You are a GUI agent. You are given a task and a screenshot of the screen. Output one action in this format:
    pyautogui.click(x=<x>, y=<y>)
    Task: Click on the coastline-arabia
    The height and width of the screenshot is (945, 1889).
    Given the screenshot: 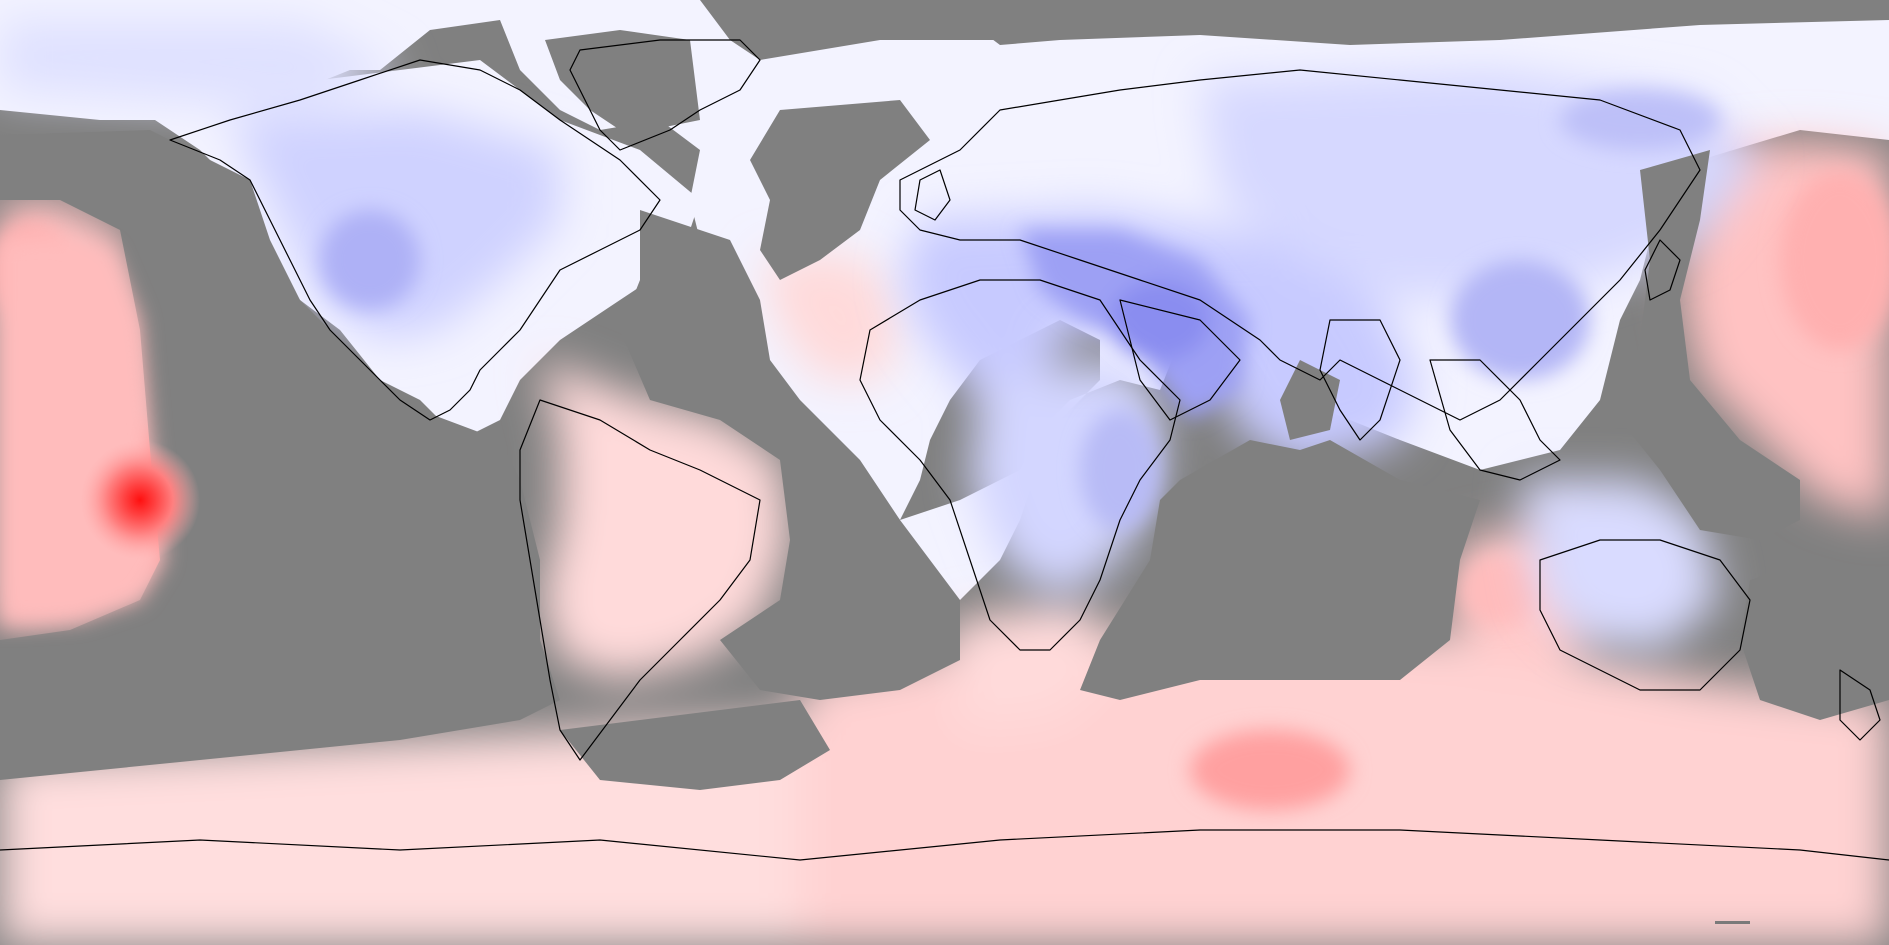 What is the action you would take?
    pyautogui.click(x=1180, y=360)
    